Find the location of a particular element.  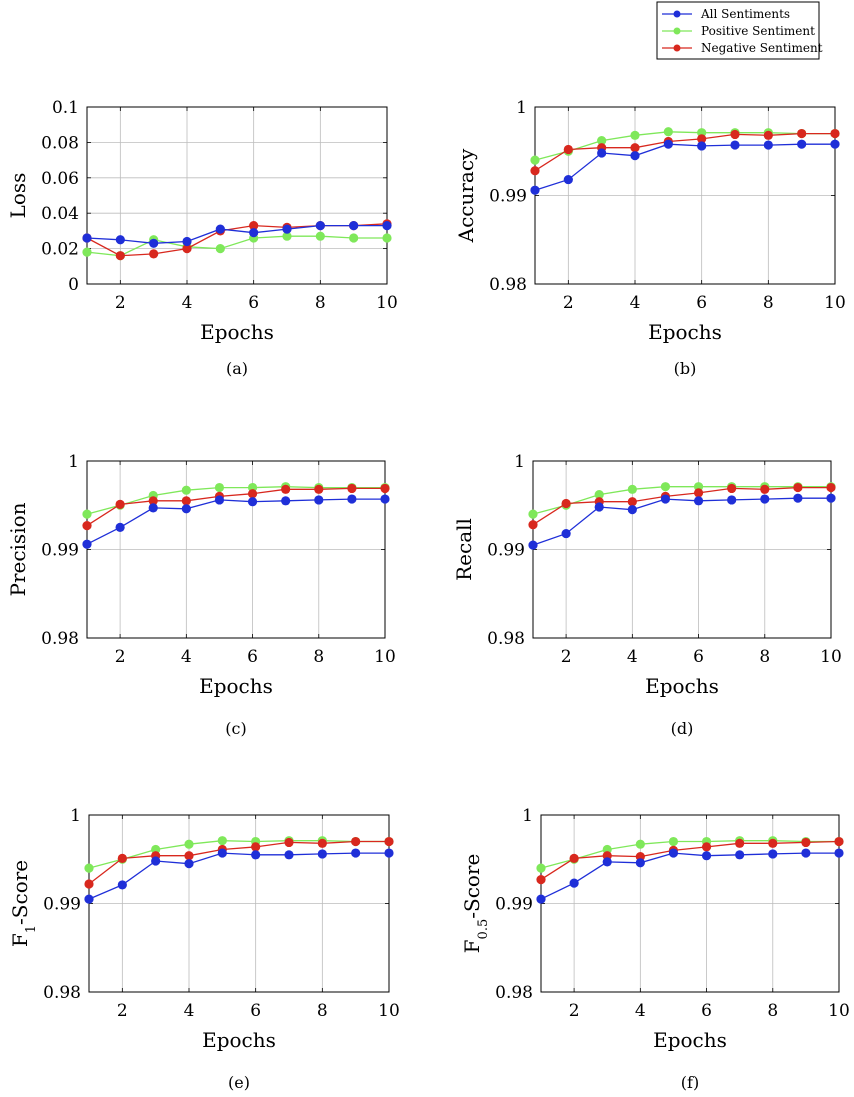

legend-marker-negative-sentiment is located at coordinates (677, 48).